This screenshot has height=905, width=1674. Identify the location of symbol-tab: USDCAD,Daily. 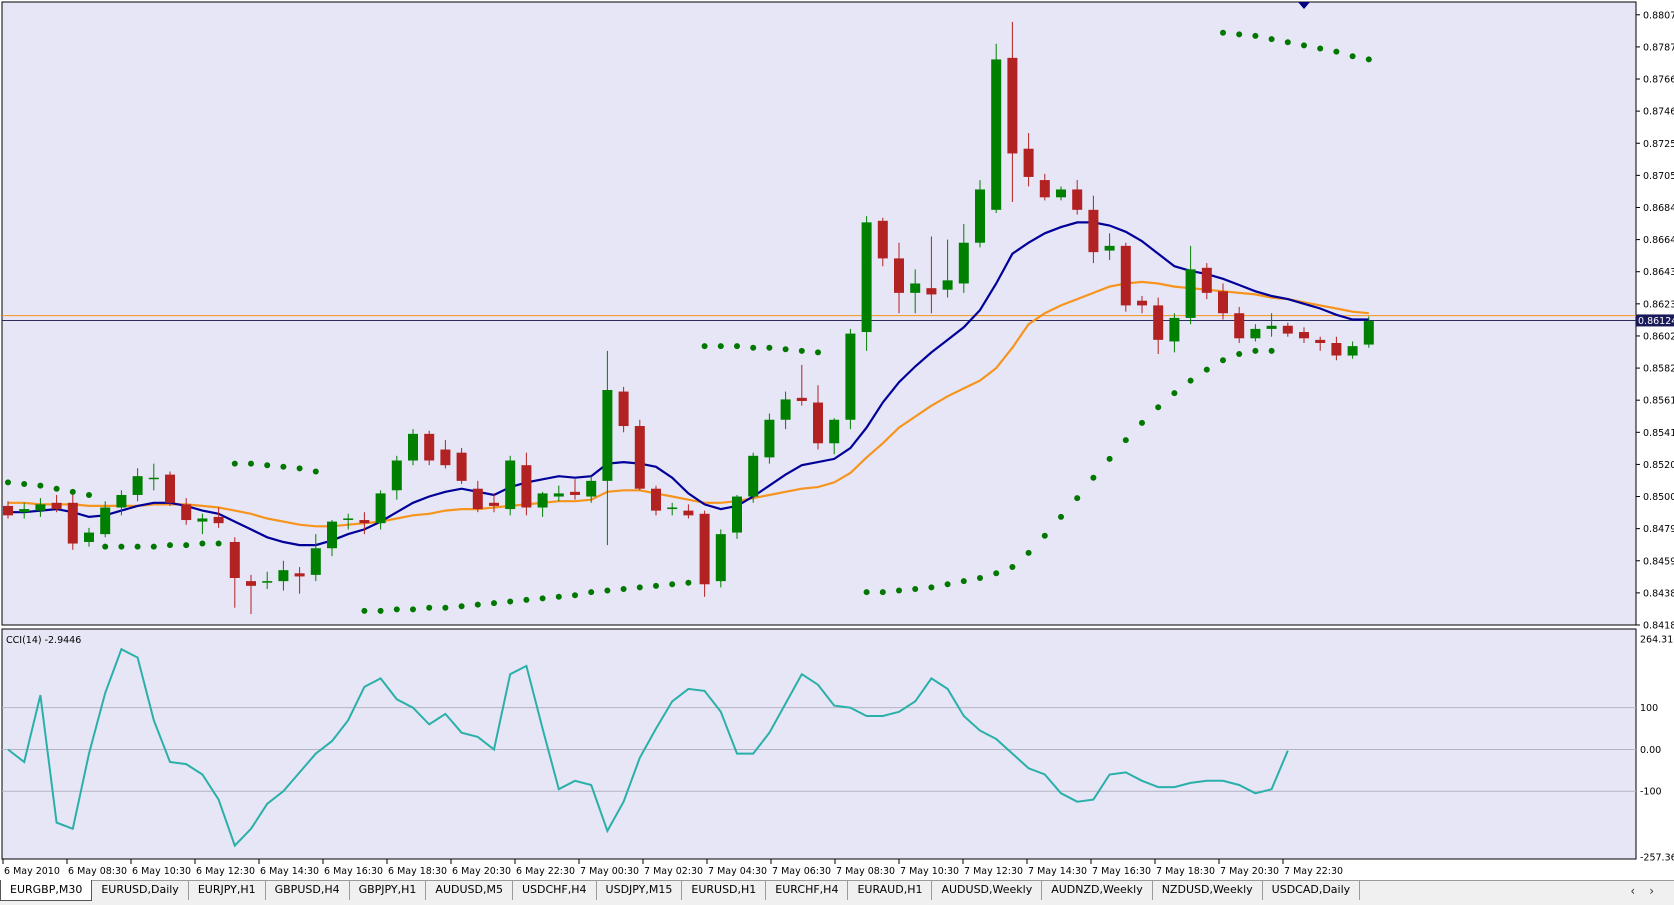
(1312, 890).